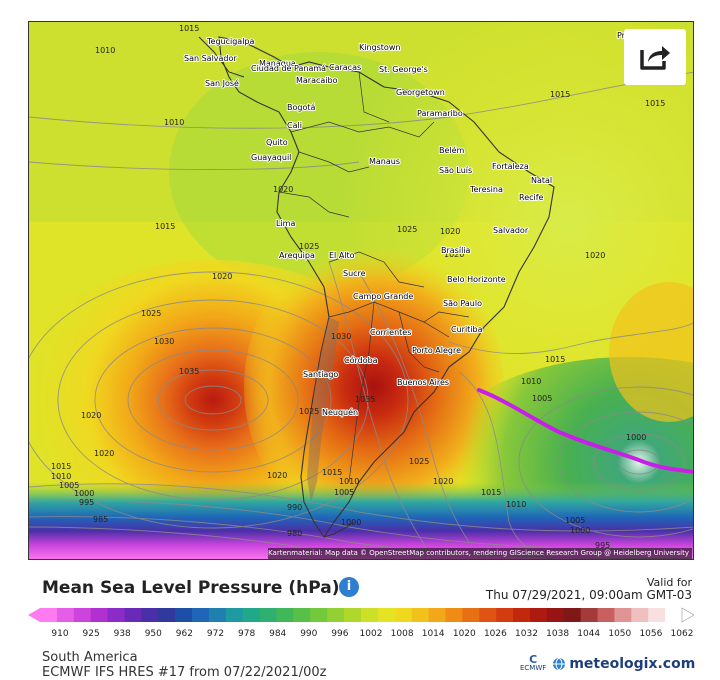 The height and width of the screenshot is (680, 720). What do you see at coordinates (191, 588) in the screenshot?
I see `legend-title: Mean Sea Level Pressure (hPa)` at bounding box center [191, 588].